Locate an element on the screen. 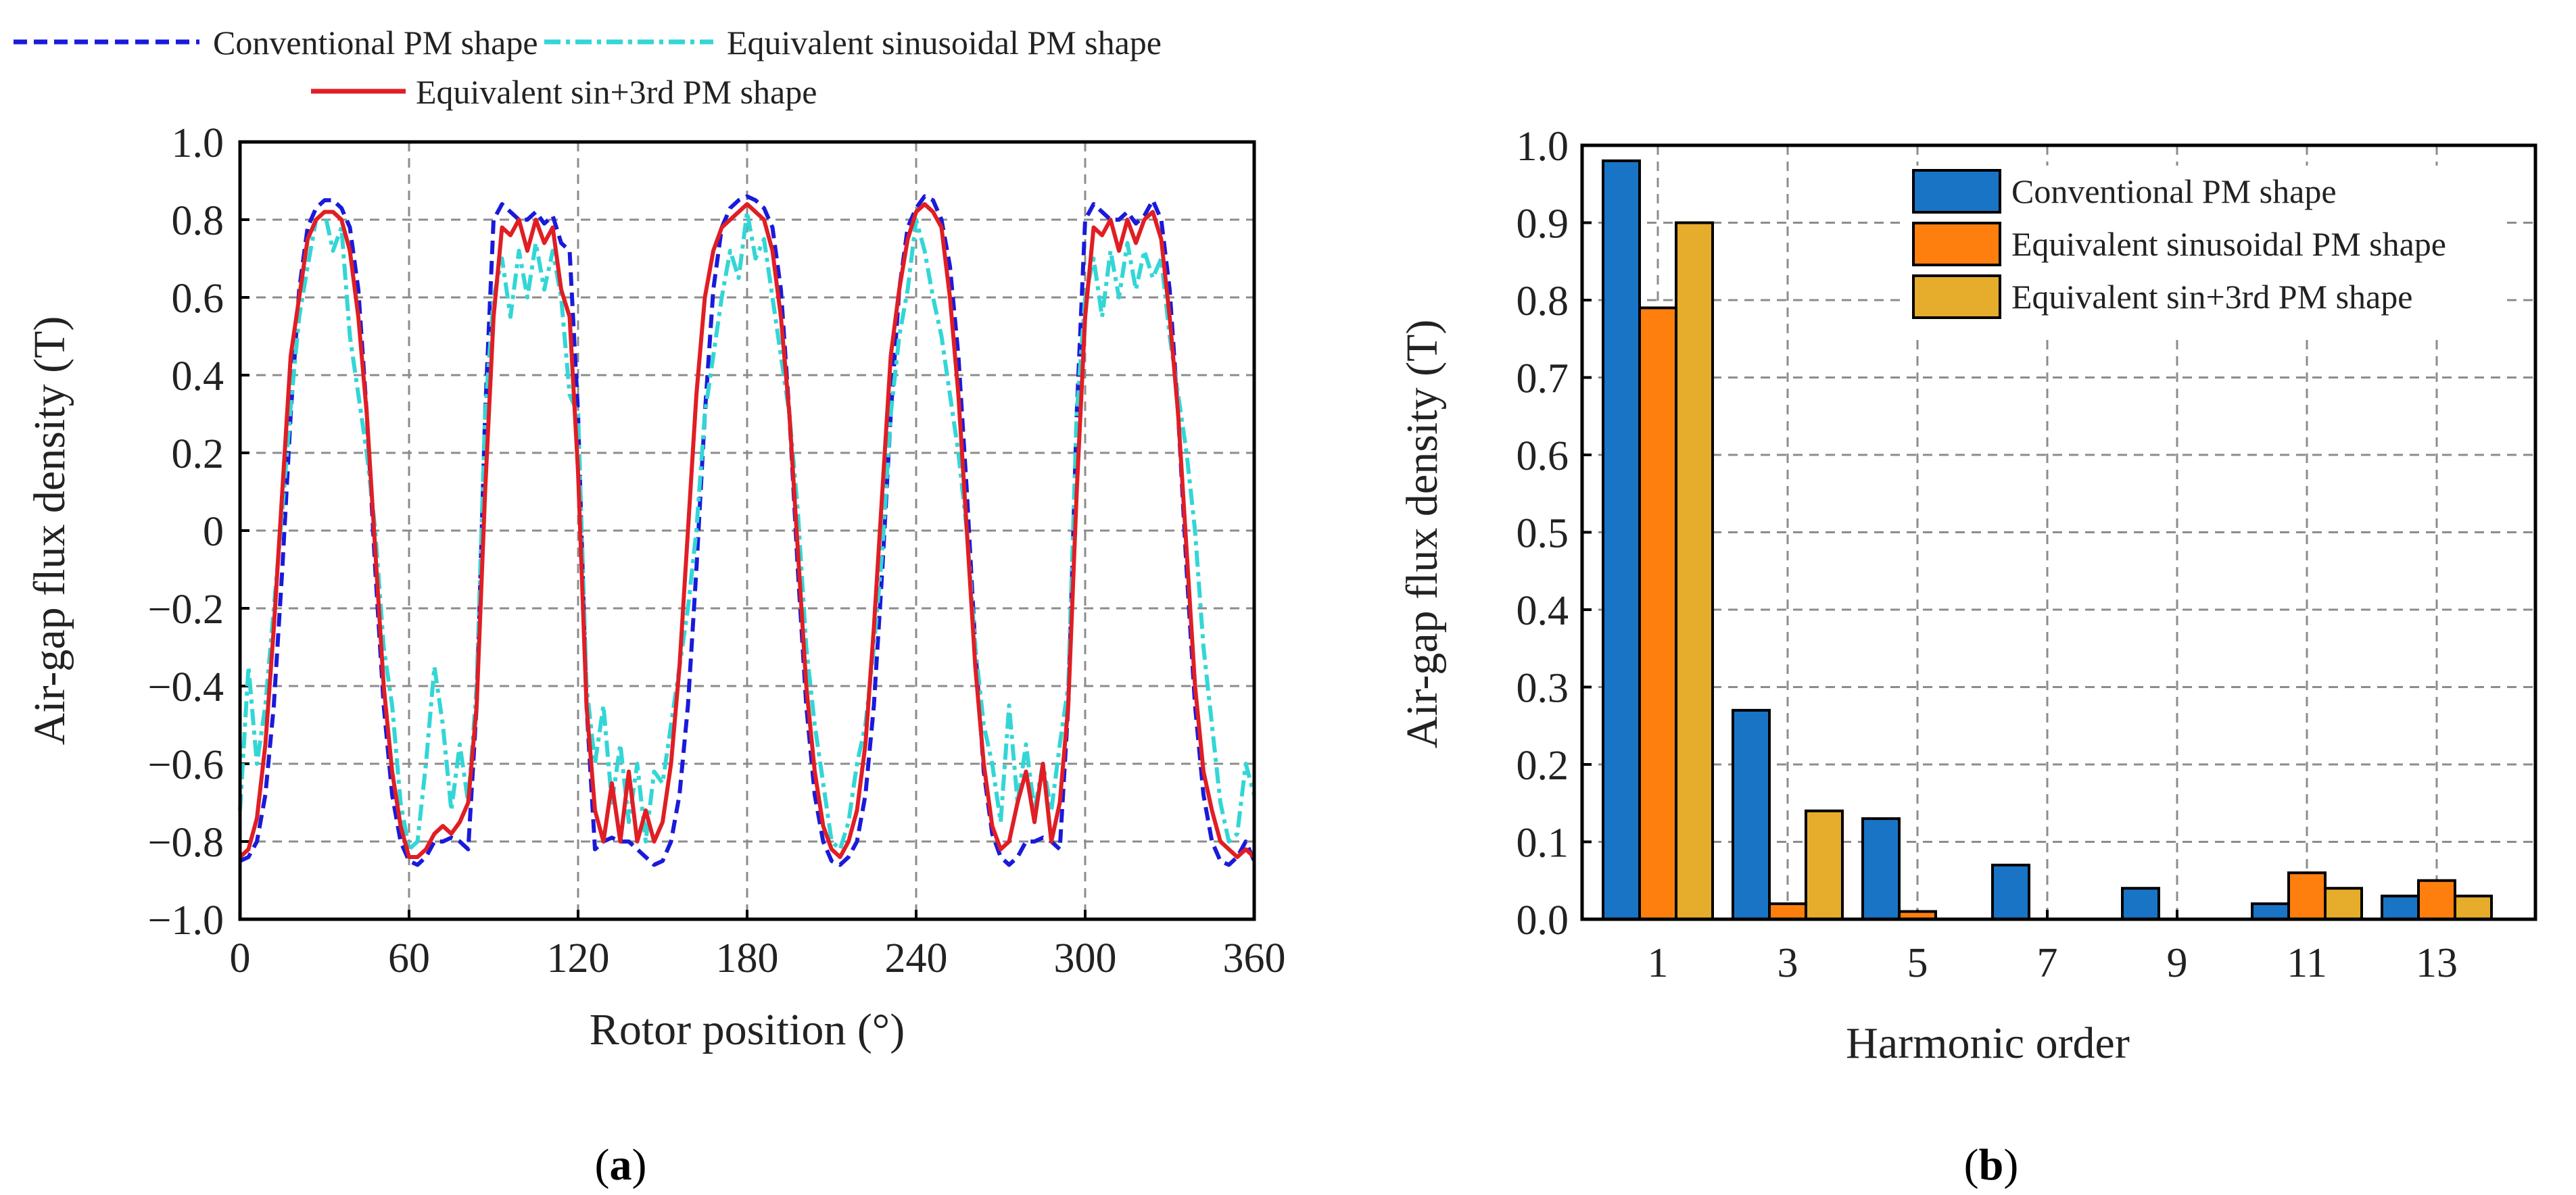 This screenshot has width=2576, height=1195. panel-b-legend-background is located at coordinates (2204, 251).